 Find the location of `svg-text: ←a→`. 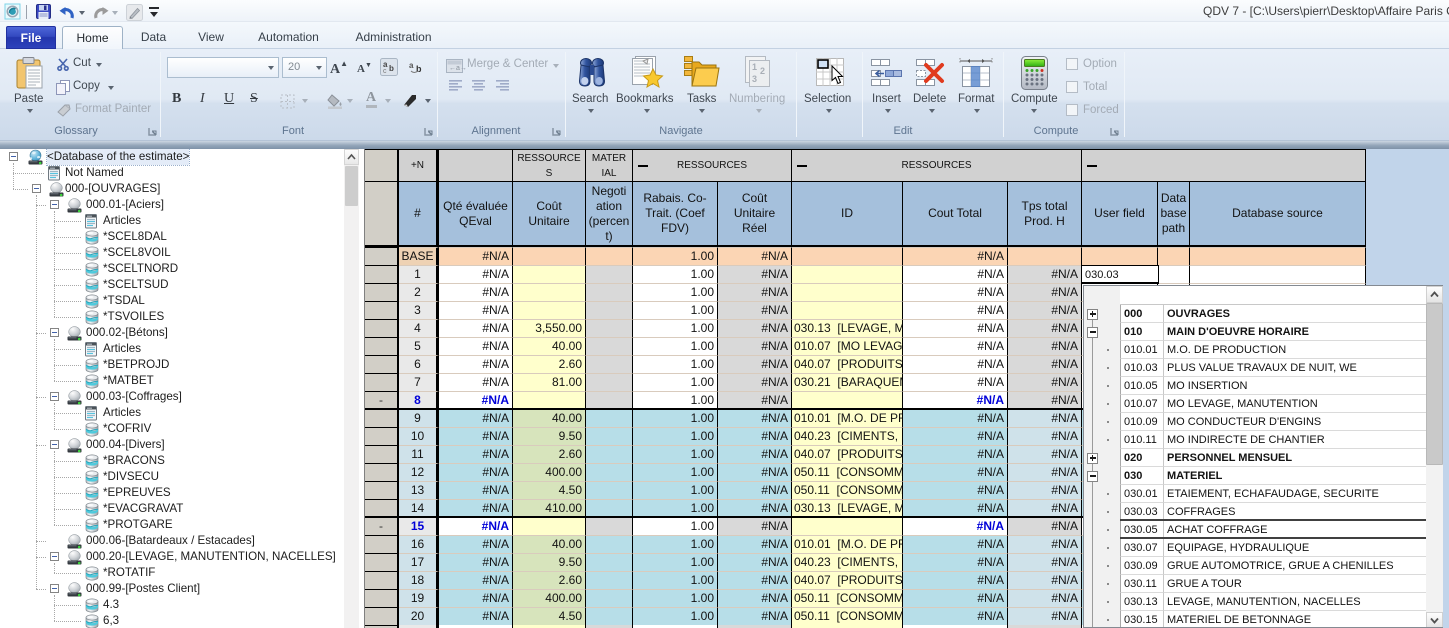

svg-text: ←a→ is located at coordinates (458, 68).